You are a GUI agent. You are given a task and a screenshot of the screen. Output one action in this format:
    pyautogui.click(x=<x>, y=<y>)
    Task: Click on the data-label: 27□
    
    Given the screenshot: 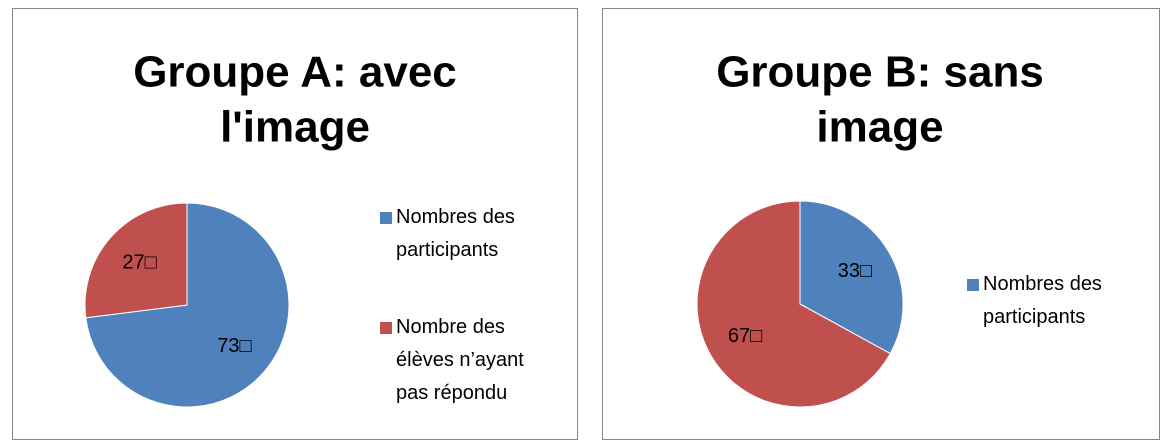 What is the action you would take?
    pyautogui.click(x=139, y=262)
    